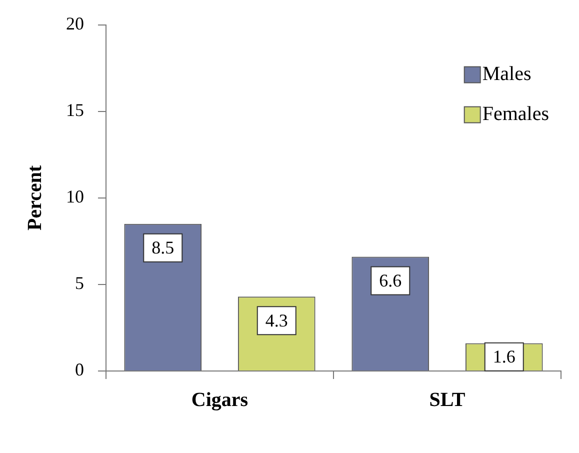 This screenshot has width=579, height=453. What do you see at coordinates (276, 320) in the screenshot?
I see `data-label: 4.3` at bounding box center [276, 320].